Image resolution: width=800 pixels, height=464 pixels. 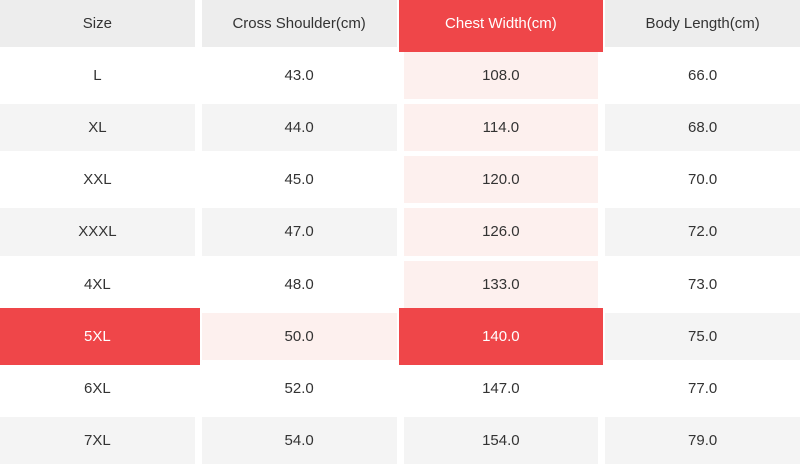 What do you see at coordinates (501, 232) in the screenshot?
I see `cell-xxxl-chest-width: 126.0` at bounding box center [501, 232].